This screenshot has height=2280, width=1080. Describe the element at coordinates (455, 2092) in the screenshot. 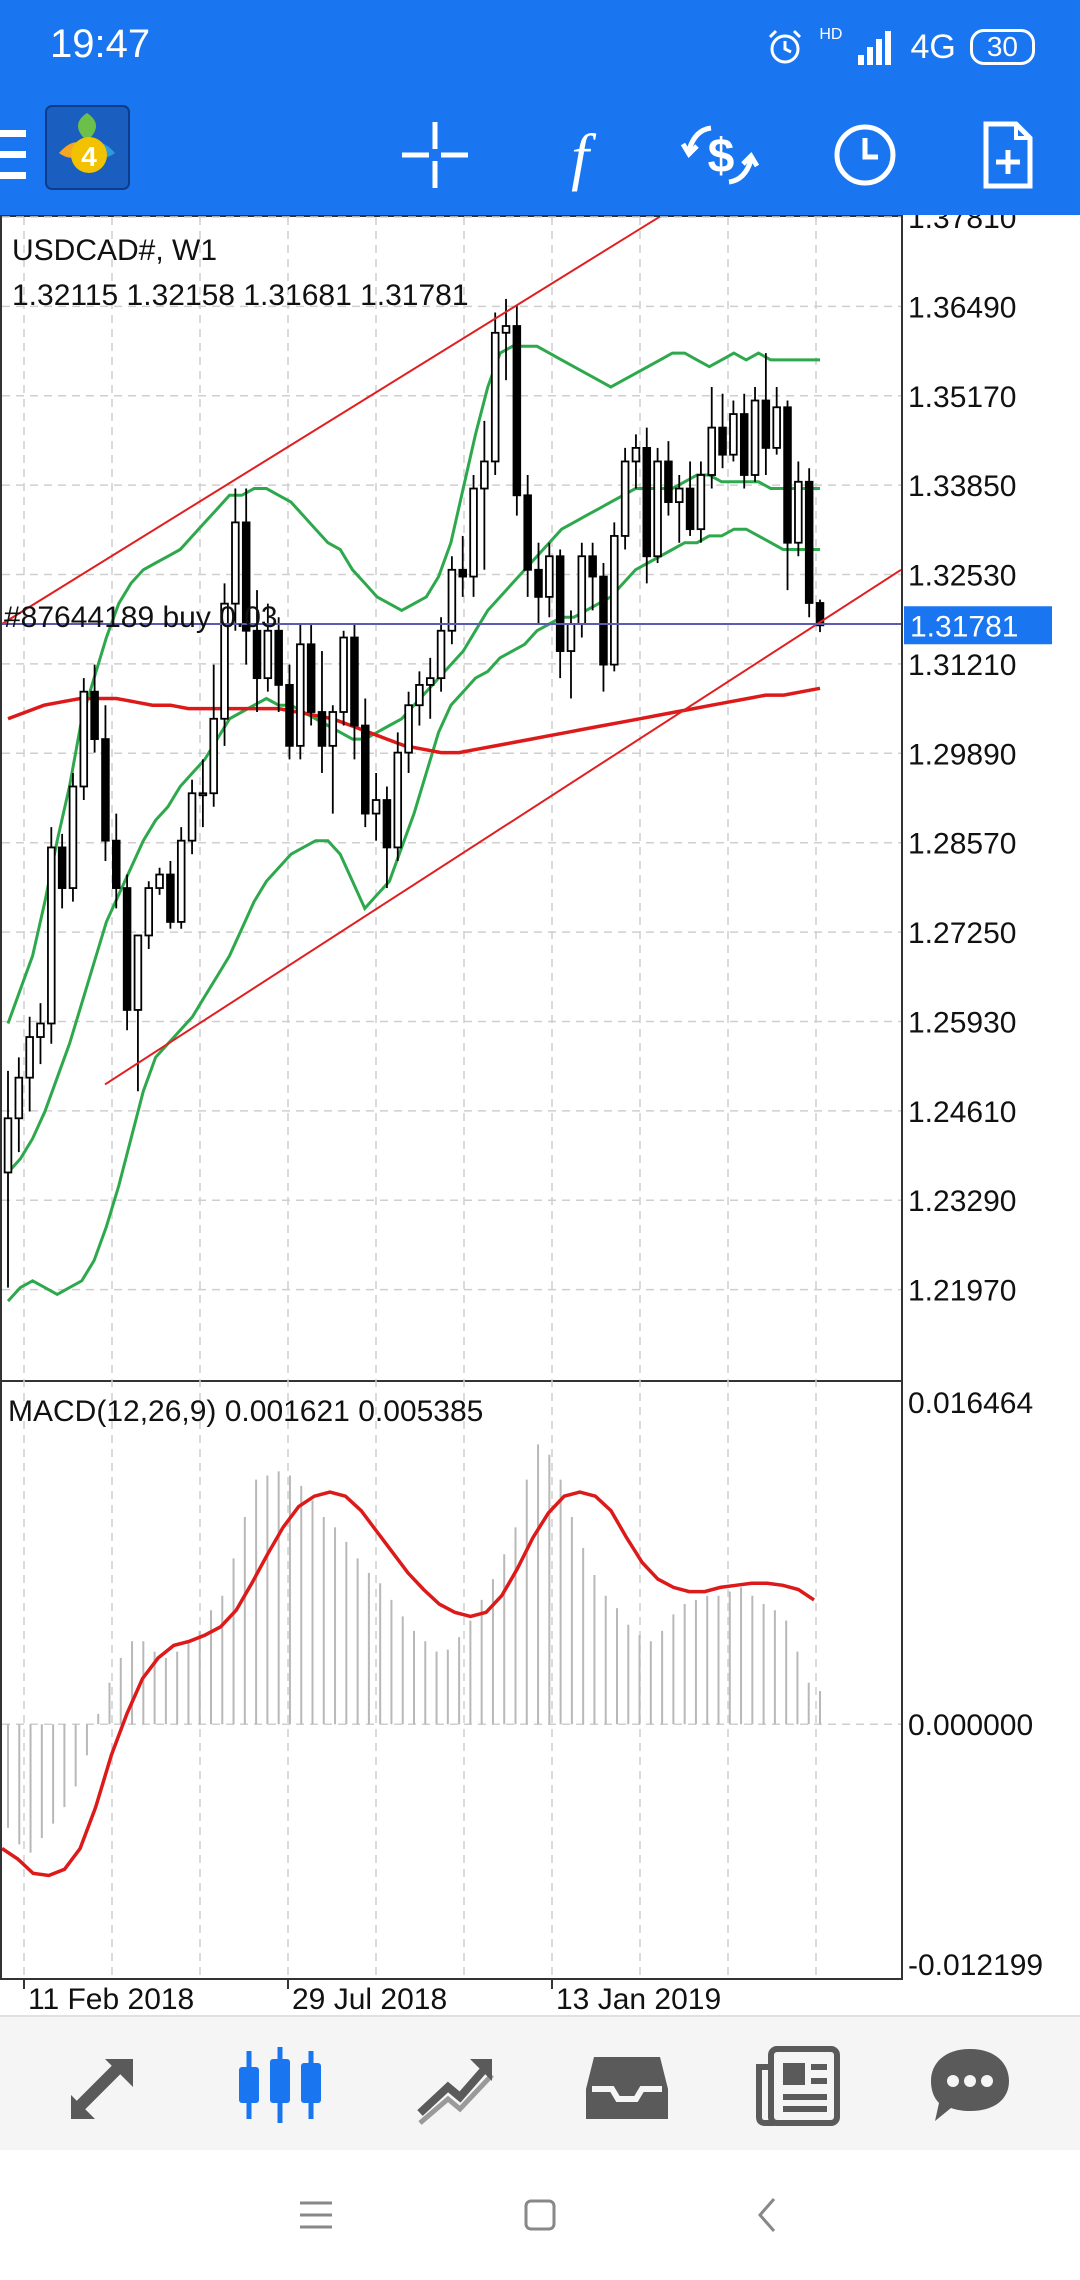

I see `trade-icon` at that location.